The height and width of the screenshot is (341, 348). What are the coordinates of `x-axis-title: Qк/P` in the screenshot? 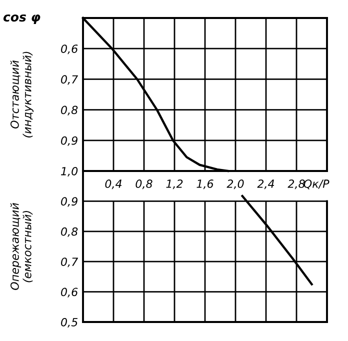 It's located at (317, 185).